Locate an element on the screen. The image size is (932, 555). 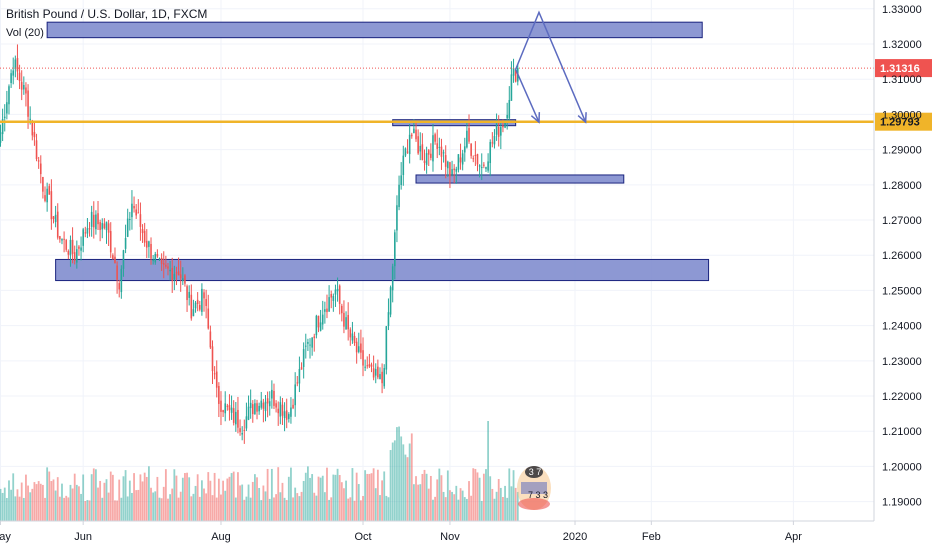
volume-indicator-label: Vol (20) is located at coordinates (25, 33).